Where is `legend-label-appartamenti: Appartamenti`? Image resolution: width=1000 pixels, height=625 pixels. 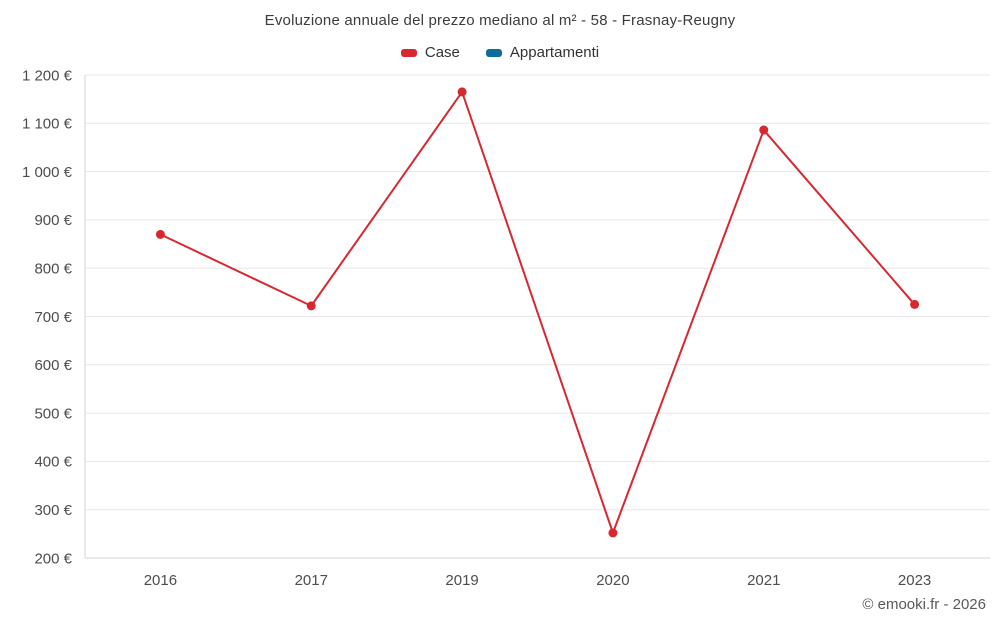
legend-label-appartamenti: Appartamenti is located at coordinates (554, 52).